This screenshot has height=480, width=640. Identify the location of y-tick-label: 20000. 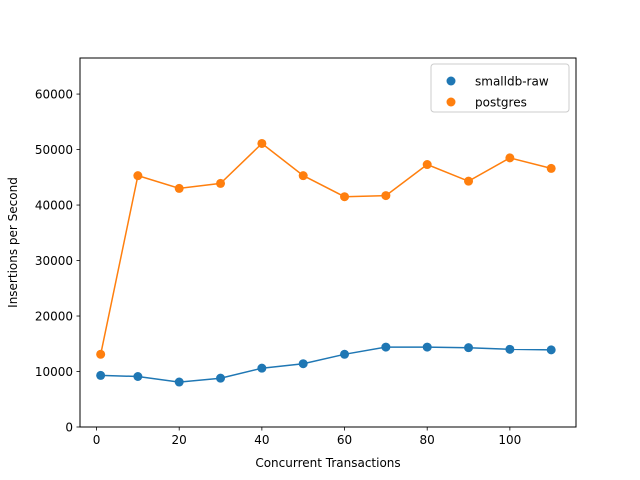
(54, 317).